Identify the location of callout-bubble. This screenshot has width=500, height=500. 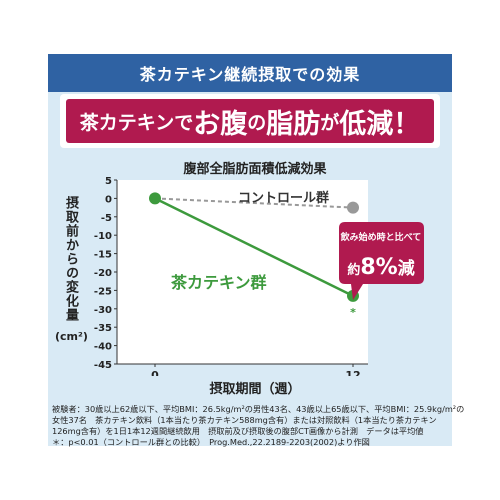
(381, 261).